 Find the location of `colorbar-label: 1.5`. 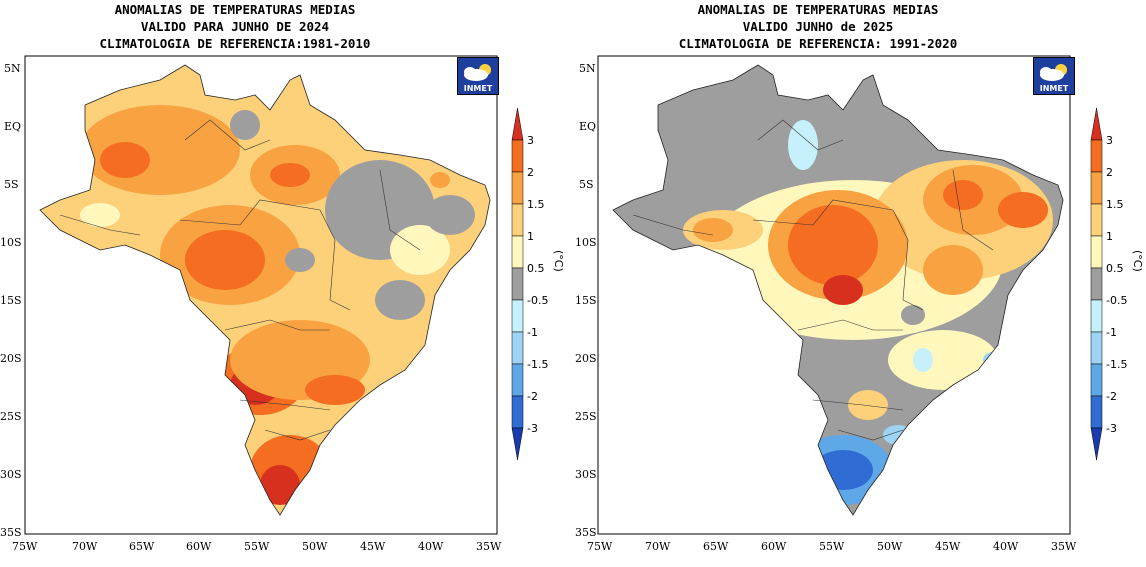

colorbar-label: 1.5 is located at coordinates (1115, 204).